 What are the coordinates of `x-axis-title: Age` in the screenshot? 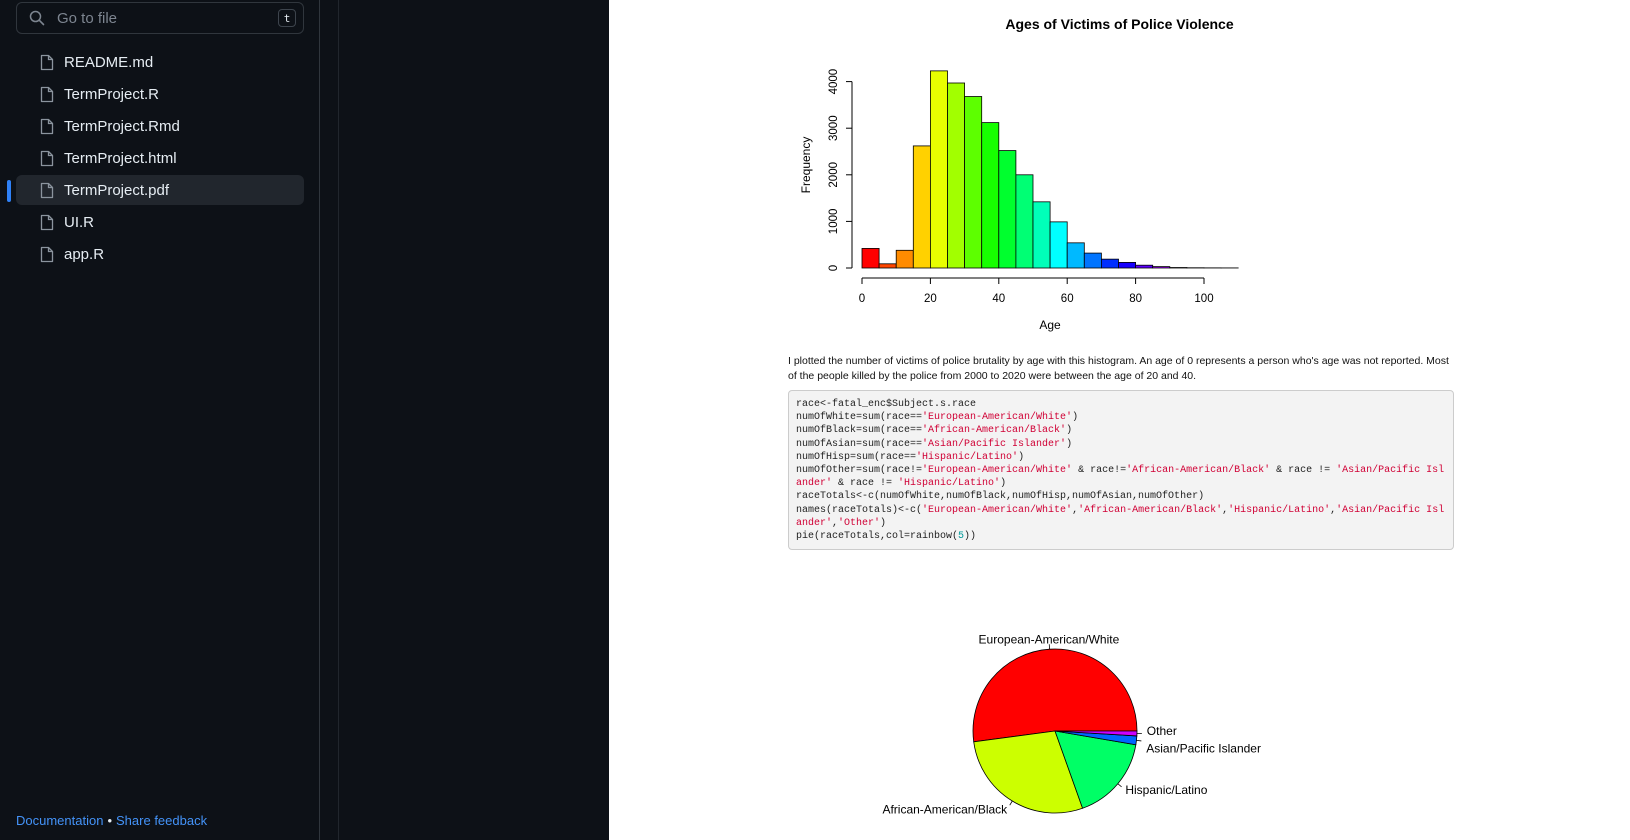 It's located at (1050, 325).